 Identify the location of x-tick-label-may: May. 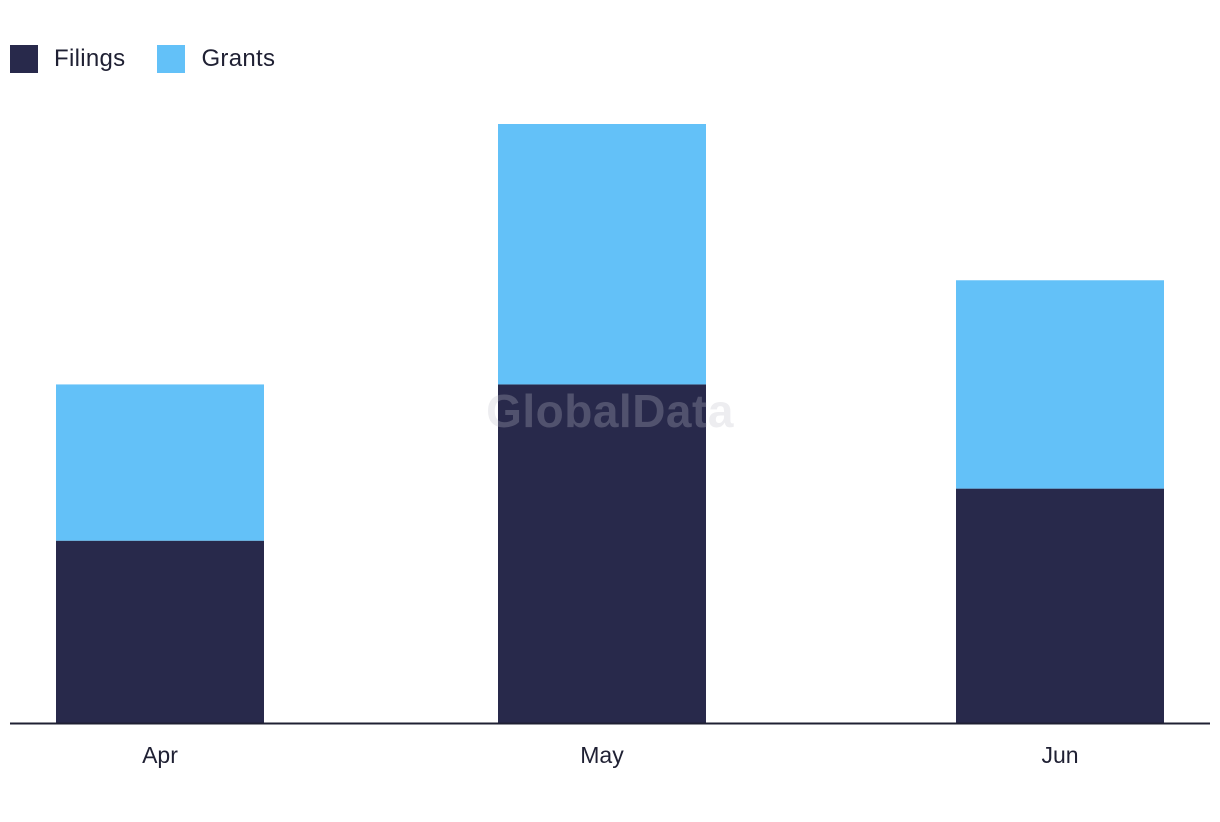
(602, 755).